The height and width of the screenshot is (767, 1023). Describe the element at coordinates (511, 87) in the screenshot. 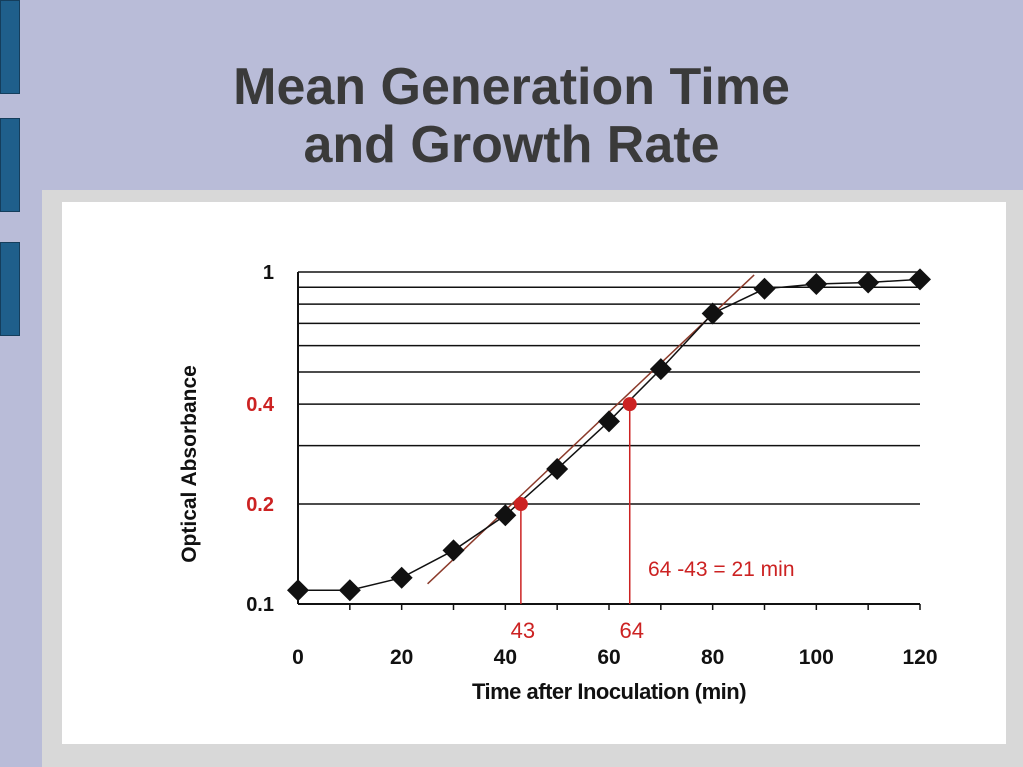

I see `slide-title-line1: Mean Generation Time` at that location.